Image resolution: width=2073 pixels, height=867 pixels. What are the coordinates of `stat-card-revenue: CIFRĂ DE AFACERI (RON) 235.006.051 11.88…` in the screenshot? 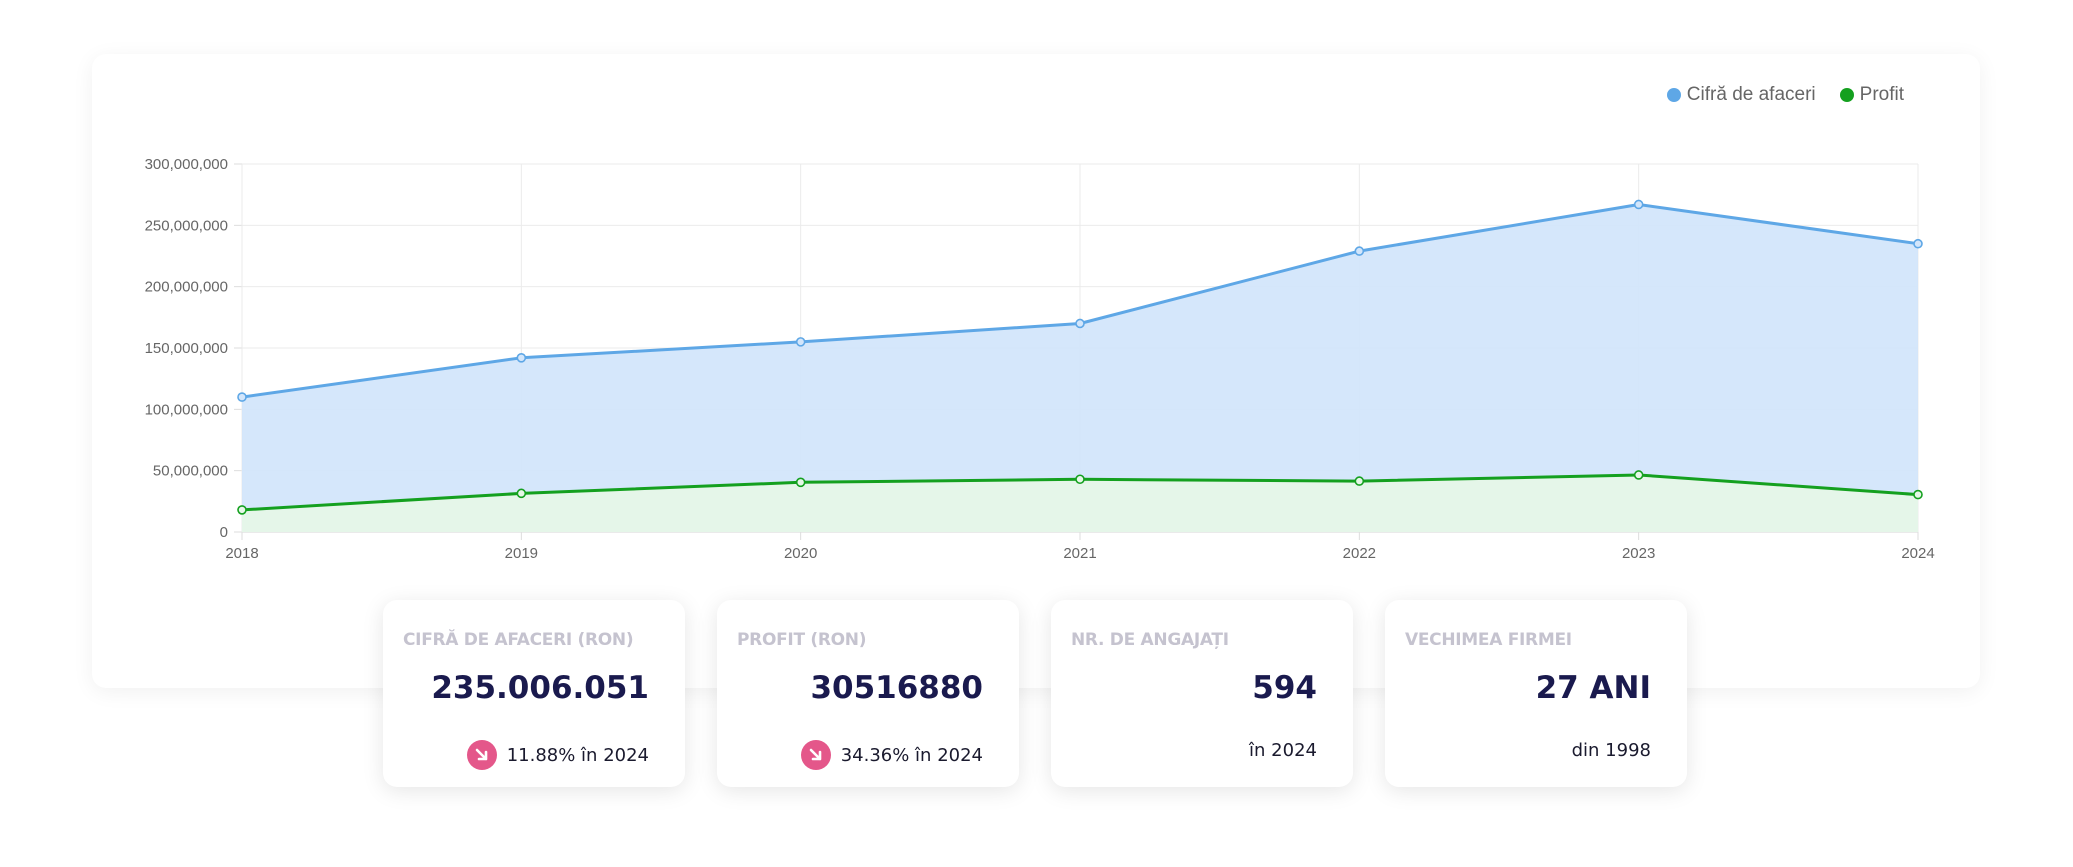 It's located at (534, 693).